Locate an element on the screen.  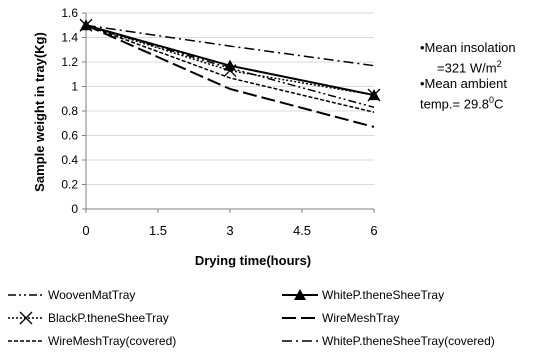
y-tick-label: 1.6 is located at coordinates (69, 13).